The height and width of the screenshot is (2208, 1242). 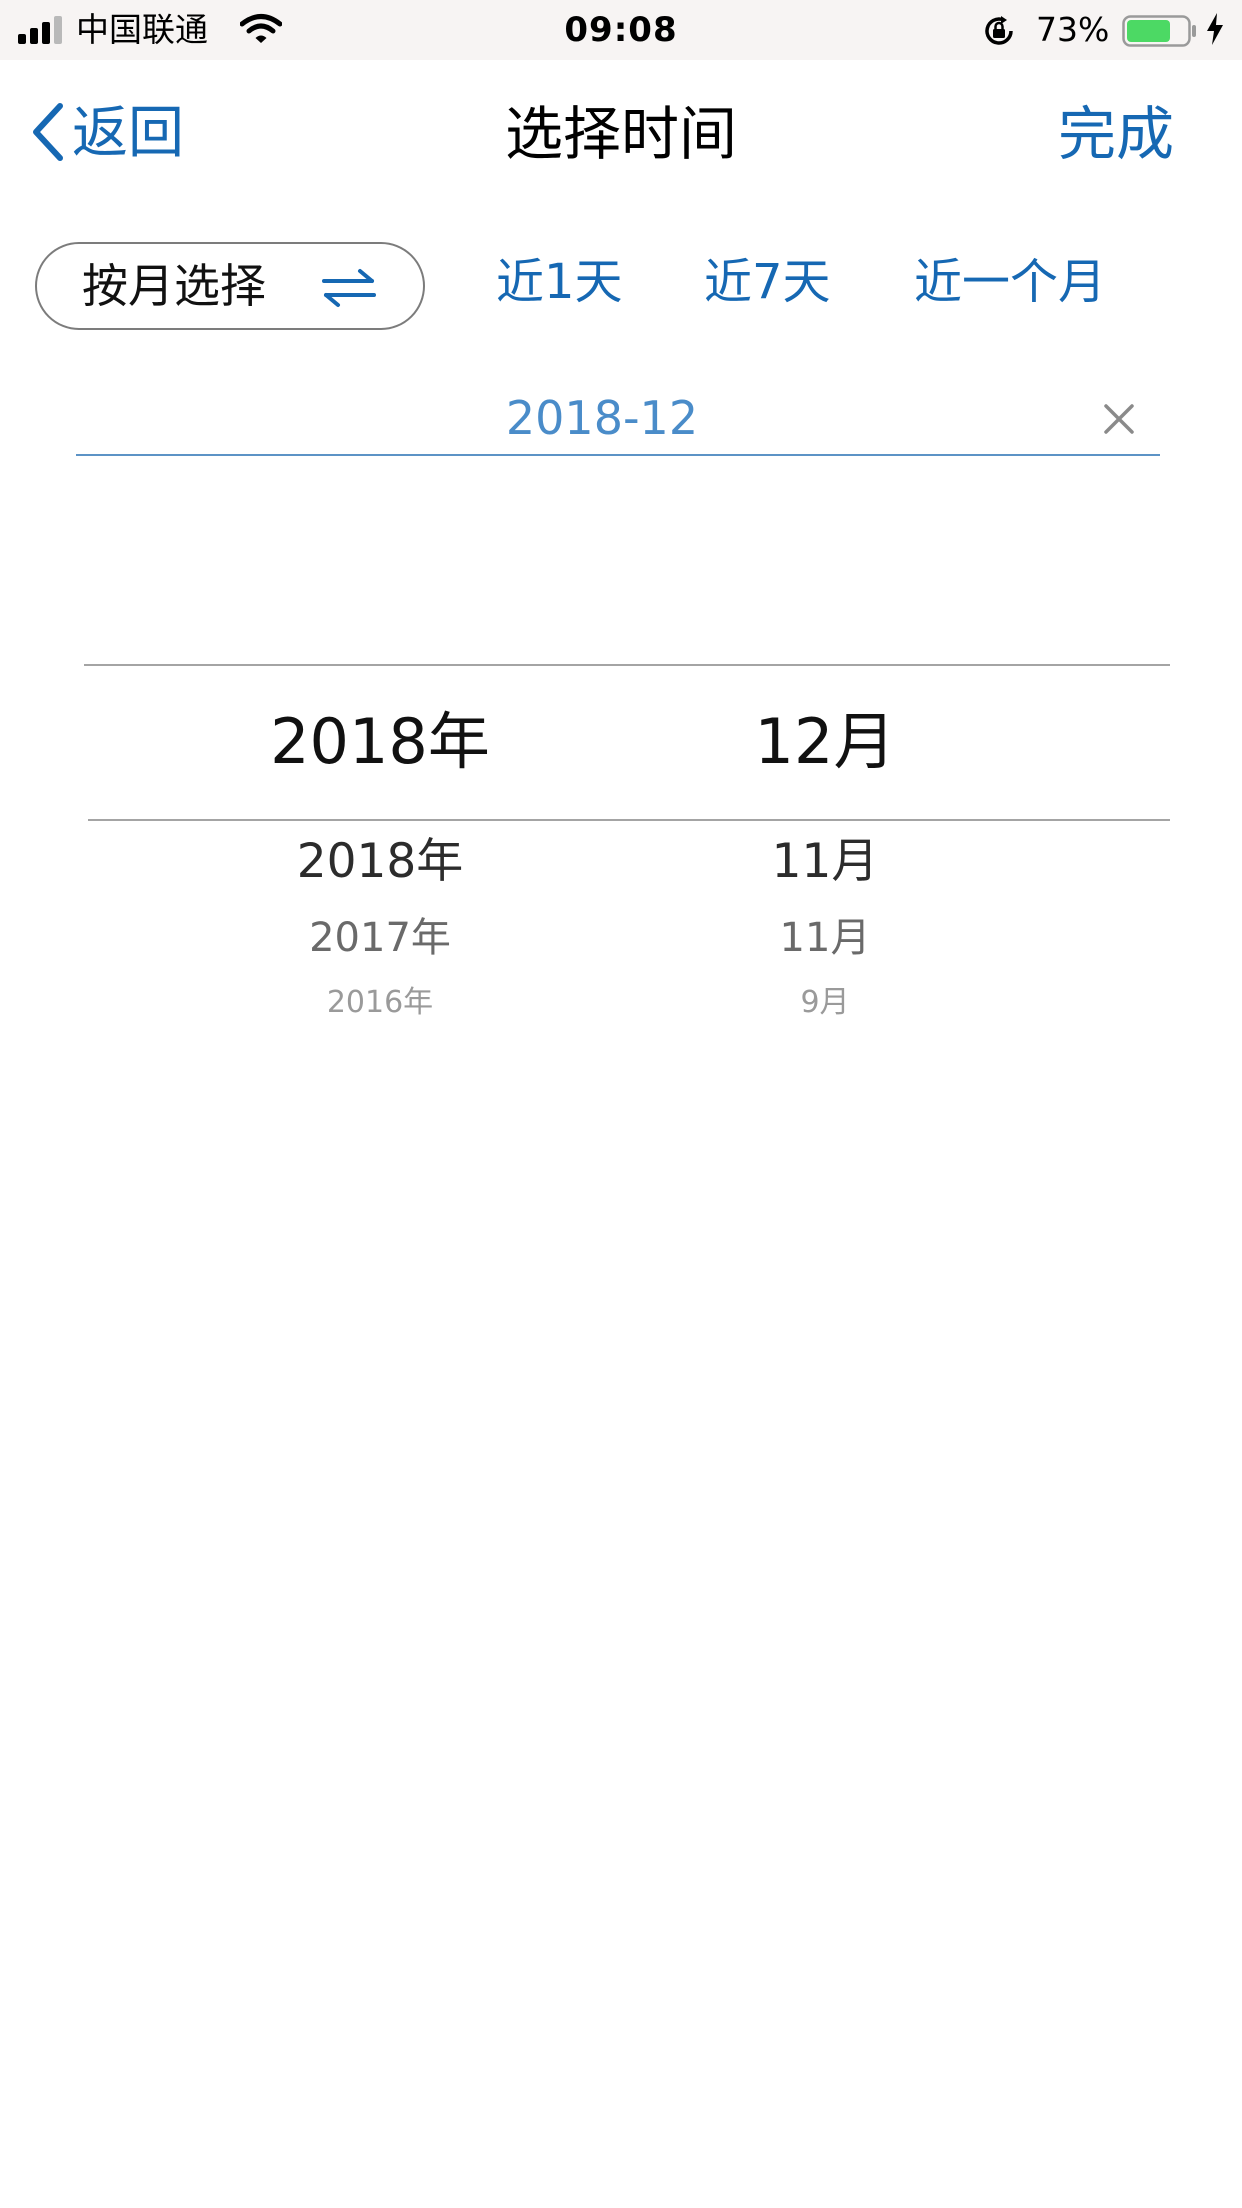 I want to click on clock: 09:08, so click(x=621, y=30).